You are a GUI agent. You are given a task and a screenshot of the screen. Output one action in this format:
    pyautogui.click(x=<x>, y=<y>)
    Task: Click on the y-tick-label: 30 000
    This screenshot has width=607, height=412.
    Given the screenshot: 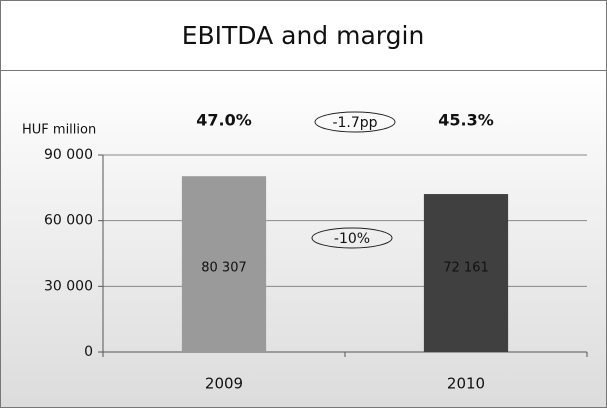 What is the action you would take?
    pyautogui.click(x=68, y=286)
    